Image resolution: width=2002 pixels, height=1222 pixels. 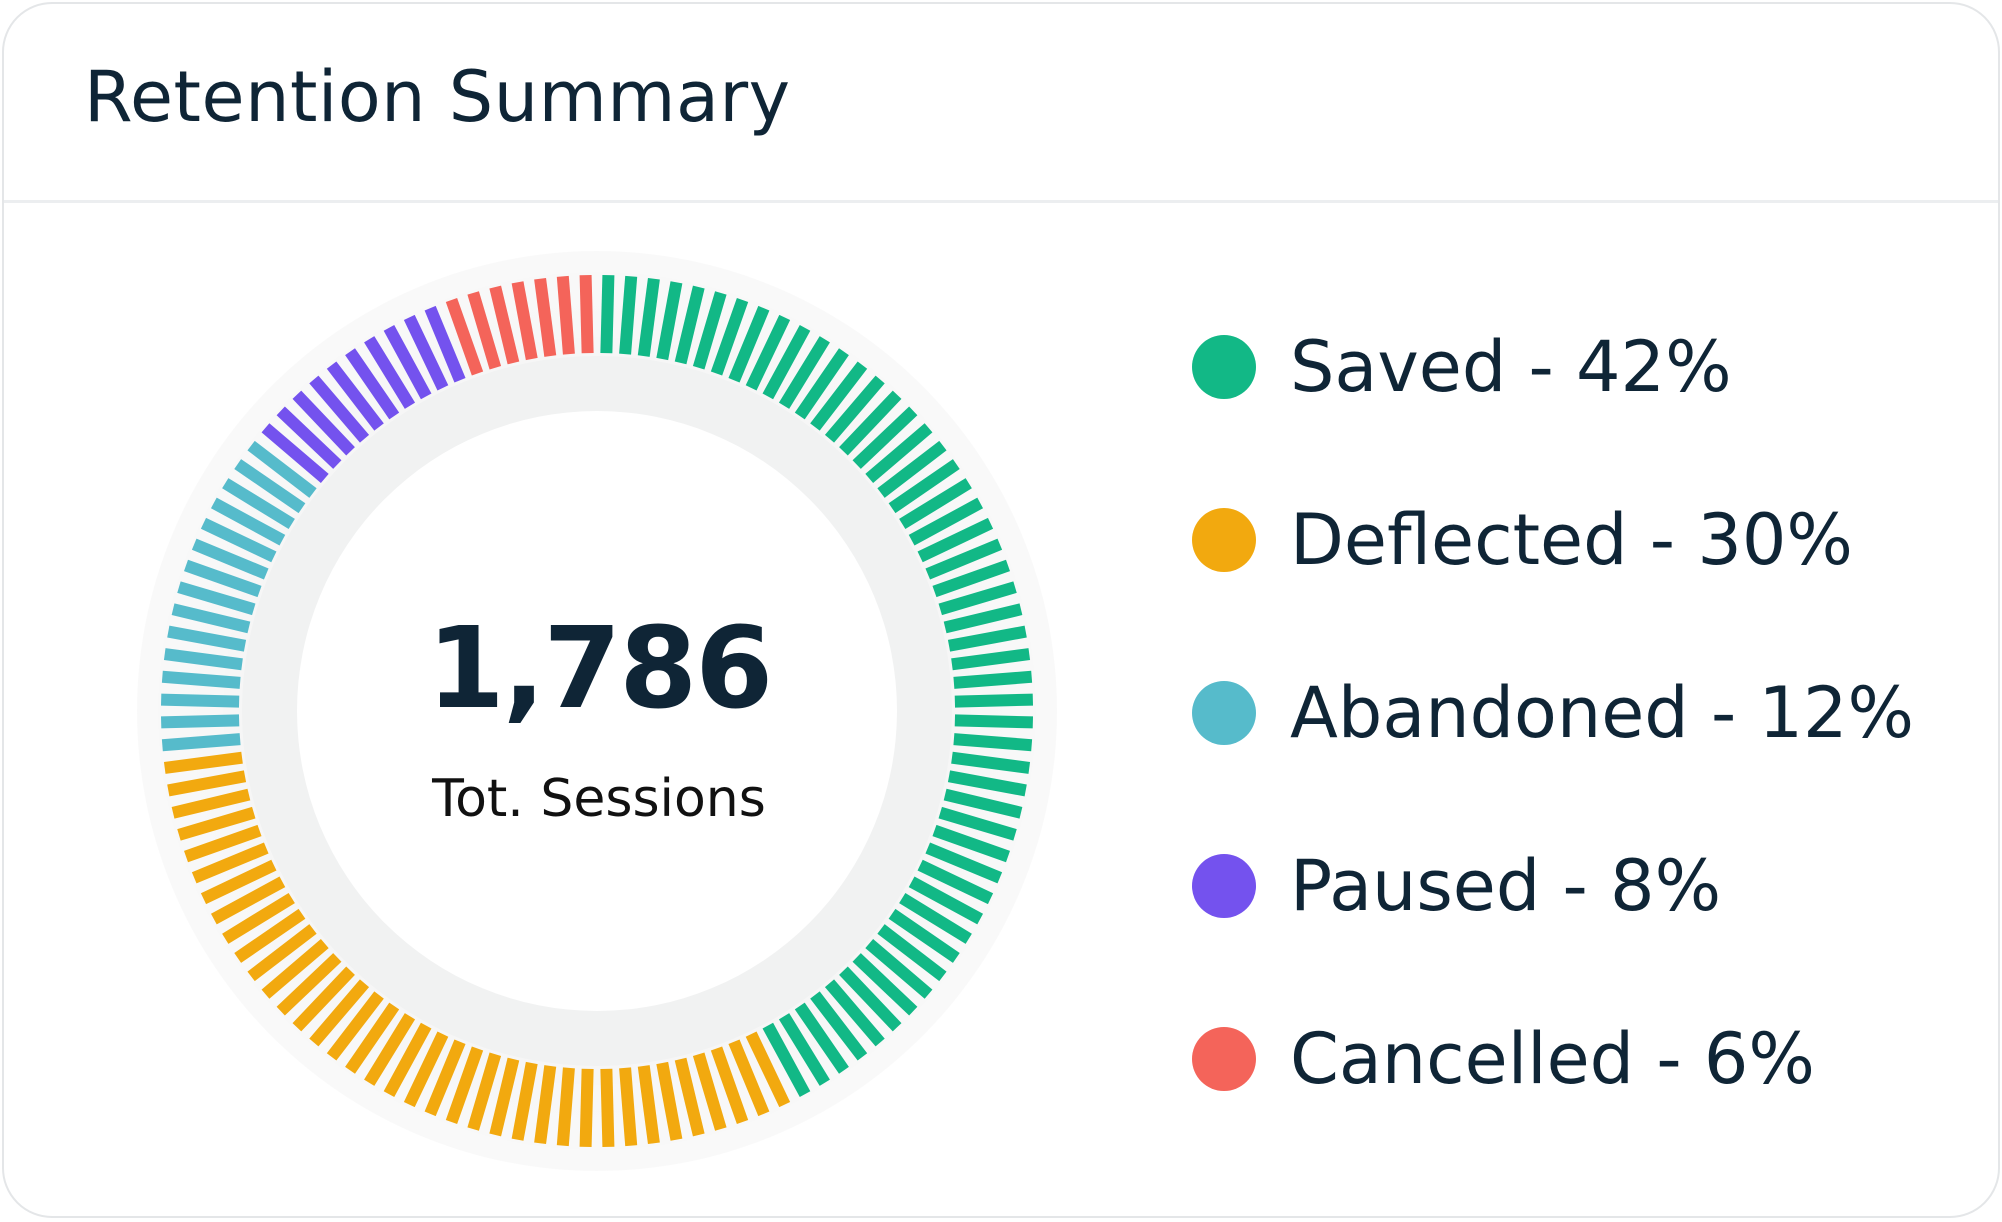 I want to click on legend-dot-abandoned, so click(x=1224, y=713).